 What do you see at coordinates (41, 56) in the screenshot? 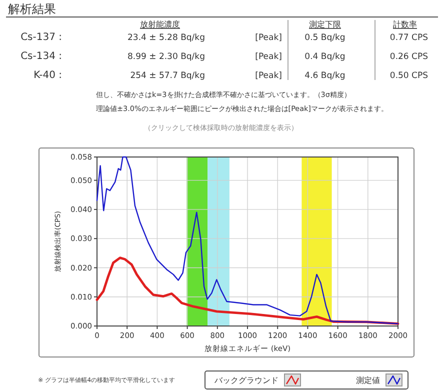
I see `text: Cs-134 :` at bounding box center [41, 56].